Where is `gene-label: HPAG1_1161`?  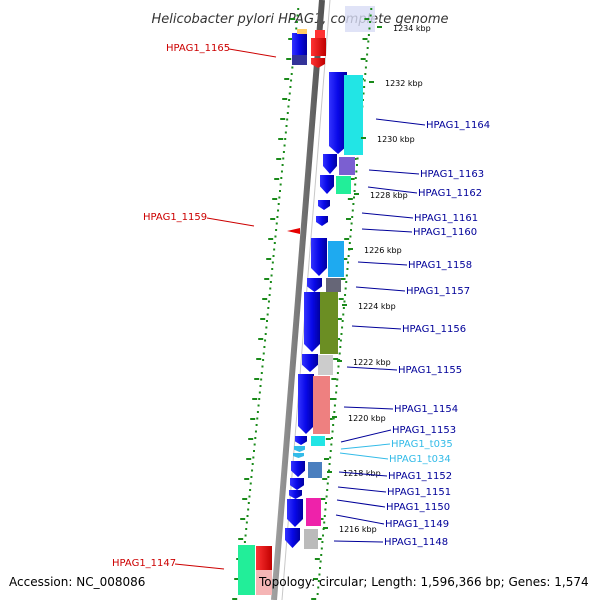 gene-label: HPAG1_1161 is located at coordinates (446, 218).